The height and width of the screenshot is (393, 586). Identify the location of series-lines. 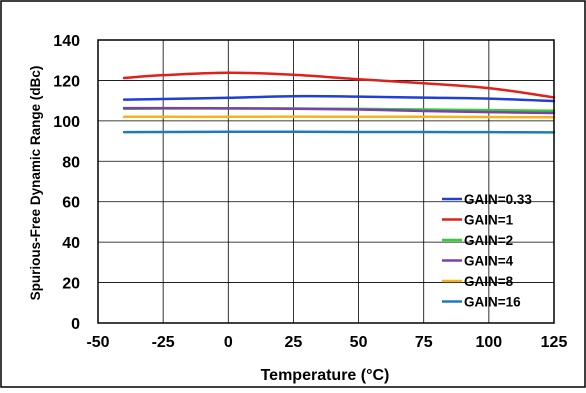
(339, 102).